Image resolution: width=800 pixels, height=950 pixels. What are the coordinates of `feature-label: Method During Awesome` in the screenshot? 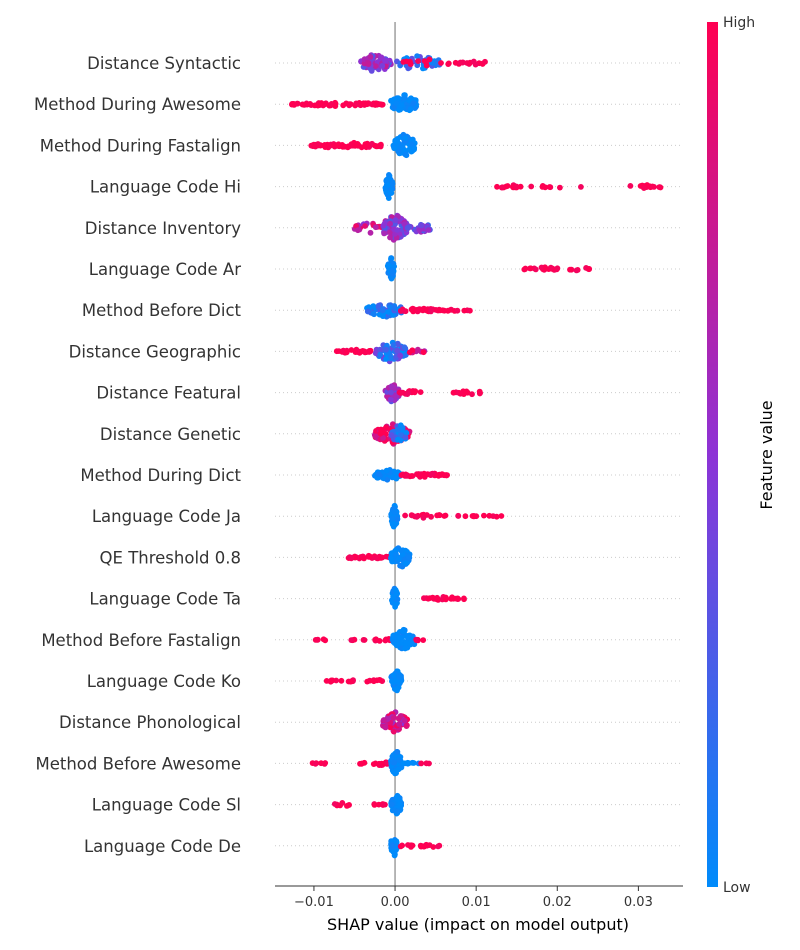 It's located at (137, 104).